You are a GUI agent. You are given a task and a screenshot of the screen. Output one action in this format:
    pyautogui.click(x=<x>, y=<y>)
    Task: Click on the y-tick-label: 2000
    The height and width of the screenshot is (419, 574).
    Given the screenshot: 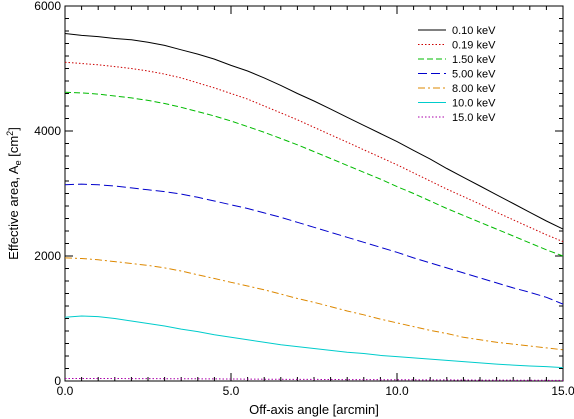 What is the action you would take?
    pyautogui.click(x=47, y=256)
    